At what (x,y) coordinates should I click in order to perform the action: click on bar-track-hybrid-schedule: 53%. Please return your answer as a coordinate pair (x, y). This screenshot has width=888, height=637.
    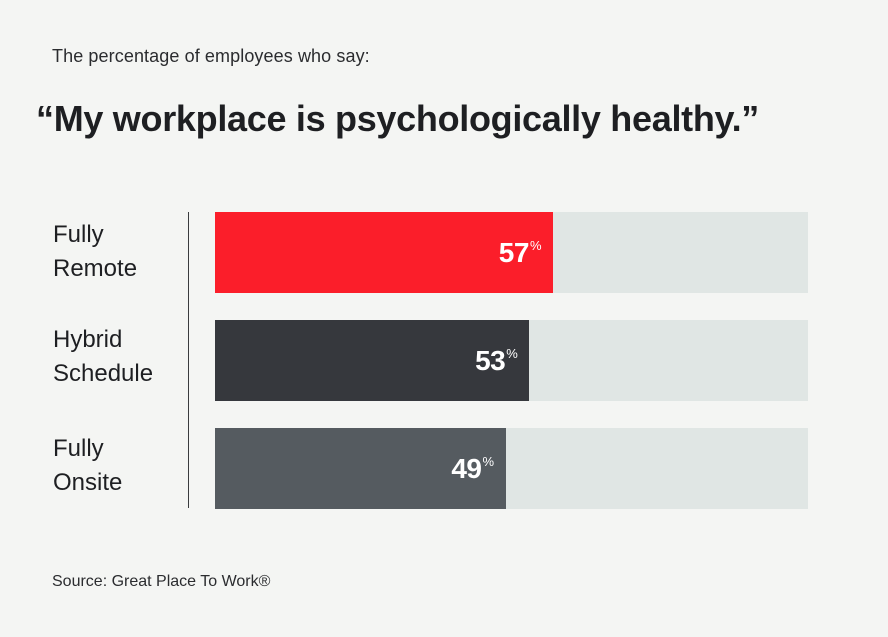
    Looking at the image, I should click on (511, 360).